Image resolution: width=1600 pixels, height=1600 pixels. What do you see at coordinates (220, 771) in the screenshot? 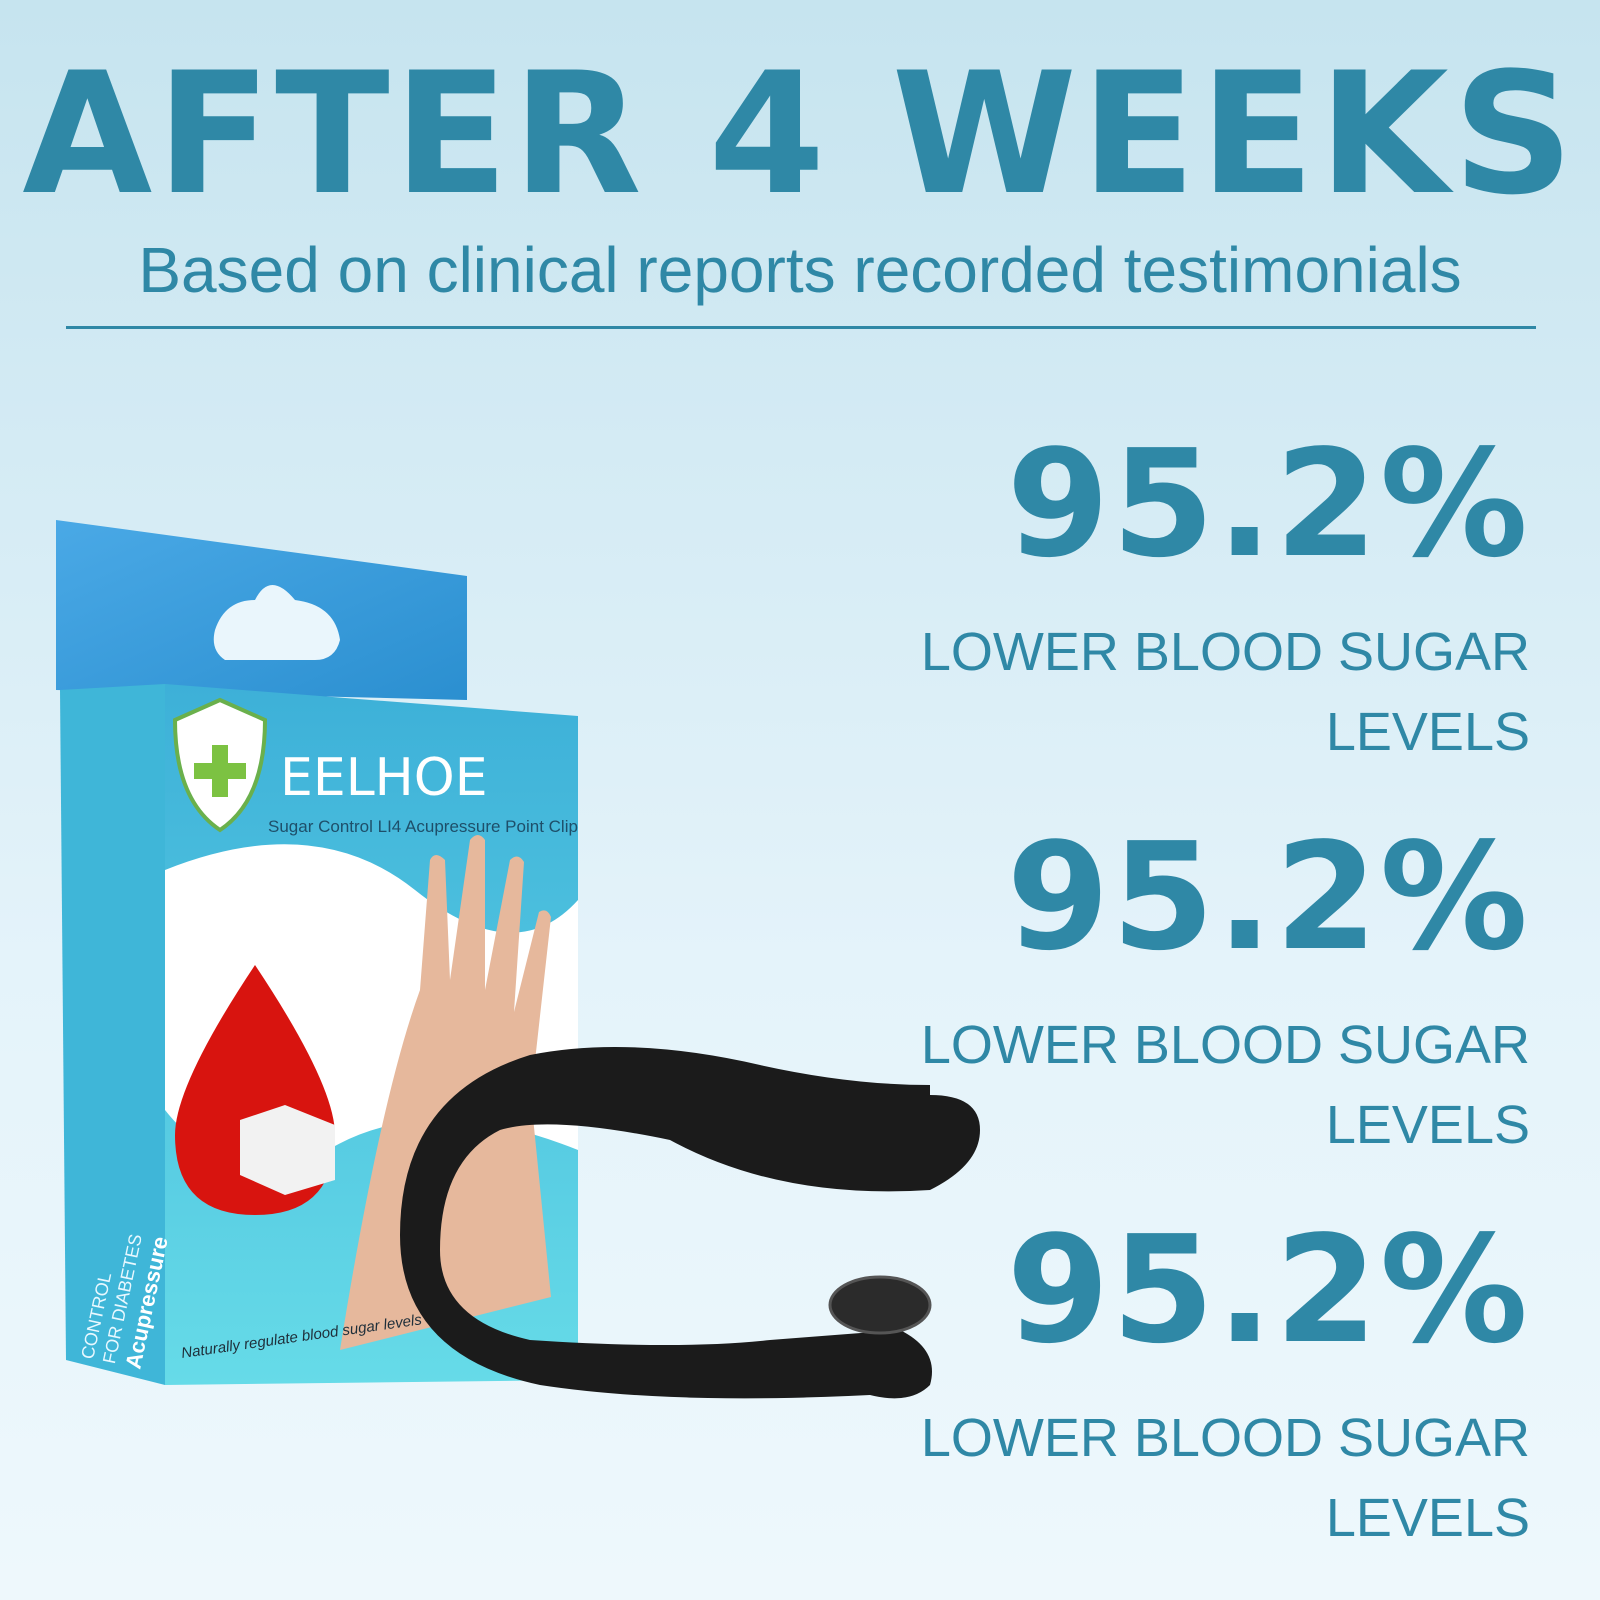
I see `cross` at bounding box center [220, 771].